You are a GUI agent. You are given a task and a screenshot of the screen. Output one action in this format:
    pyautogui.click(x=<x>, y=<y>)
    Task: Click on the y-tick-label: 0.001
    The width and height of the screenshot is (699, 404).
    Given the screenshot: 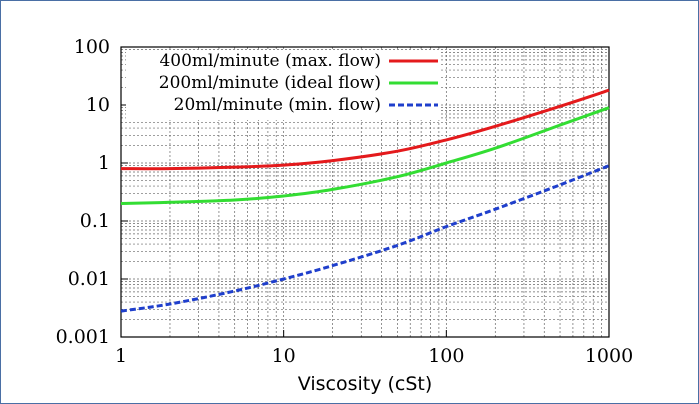 What is the action you would take?
    pyautogui.click(x=83, y=337)
    